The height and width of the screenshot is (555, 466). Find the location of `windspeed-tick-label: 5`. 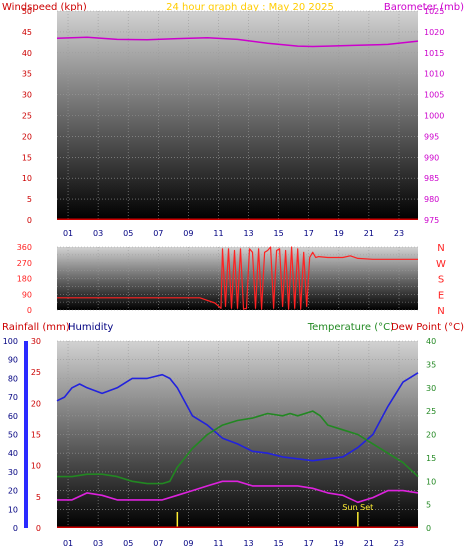

windspeed-tick-label: 5 is located at coordinates (29, 199).